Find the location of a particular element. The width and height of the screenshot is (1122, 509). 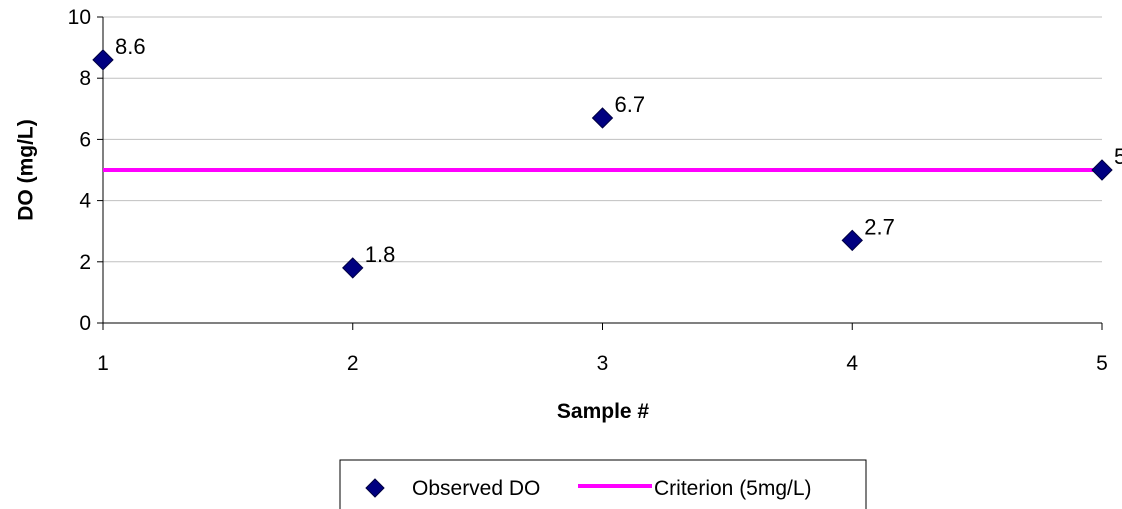

data-label: 2.7 is located at coordinates (879, 226).